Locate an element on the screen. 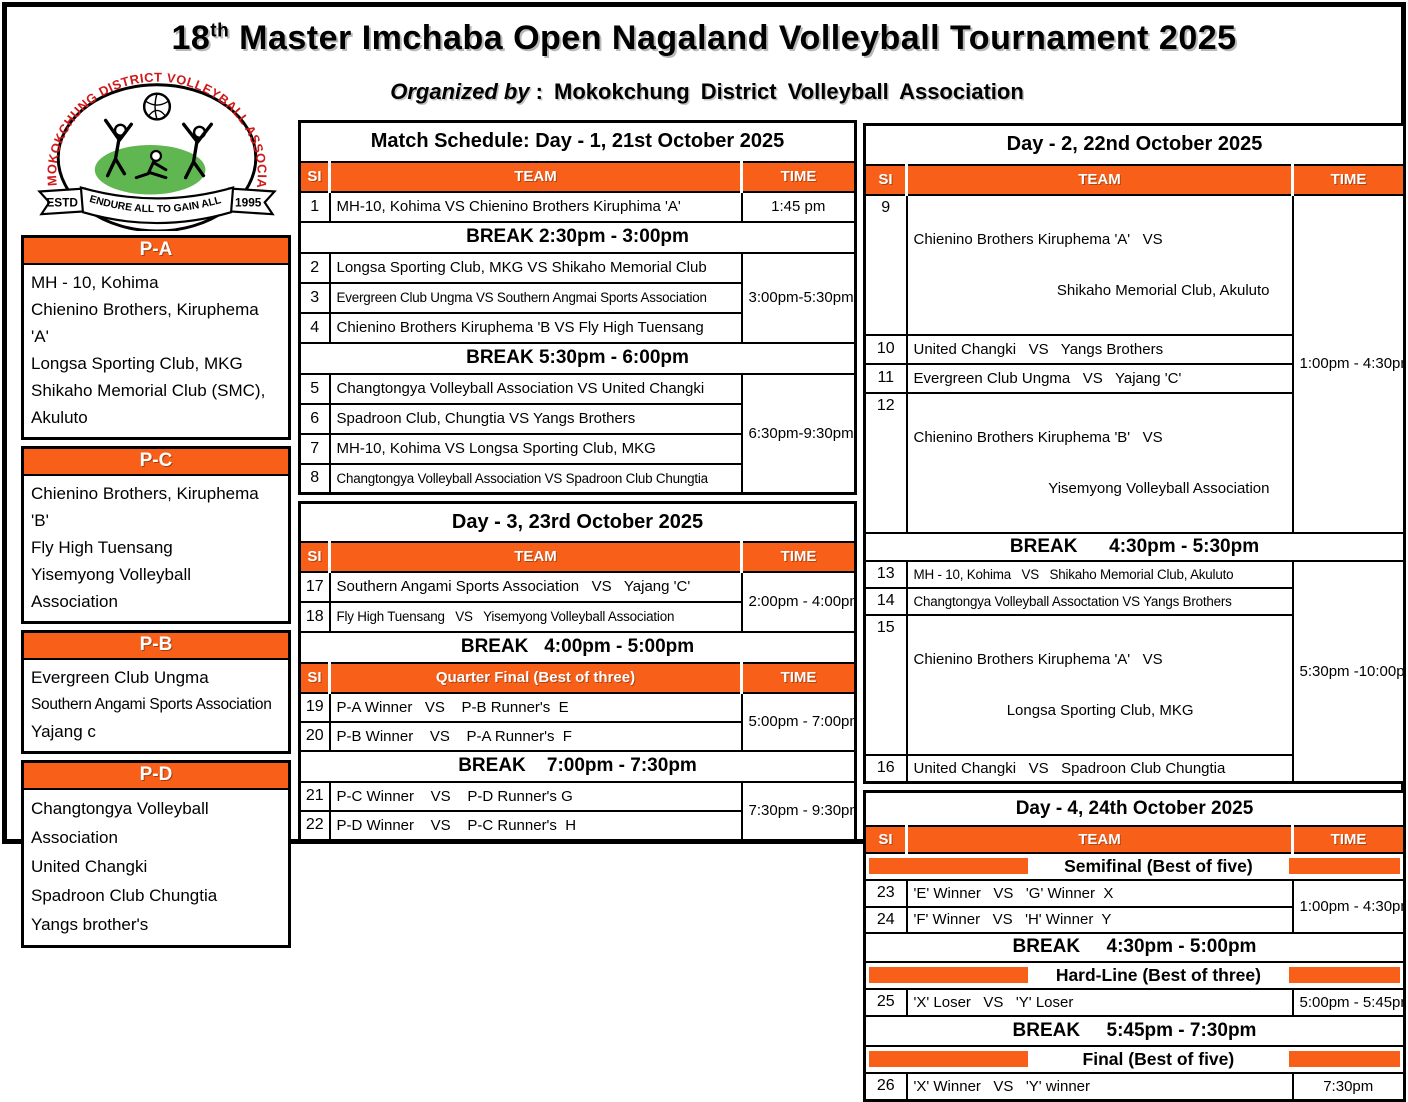 This screenshot has width=1408, height=1102. break-label: BREAK 4:00pm - 5:00pm is located at coordinates (577, 647).